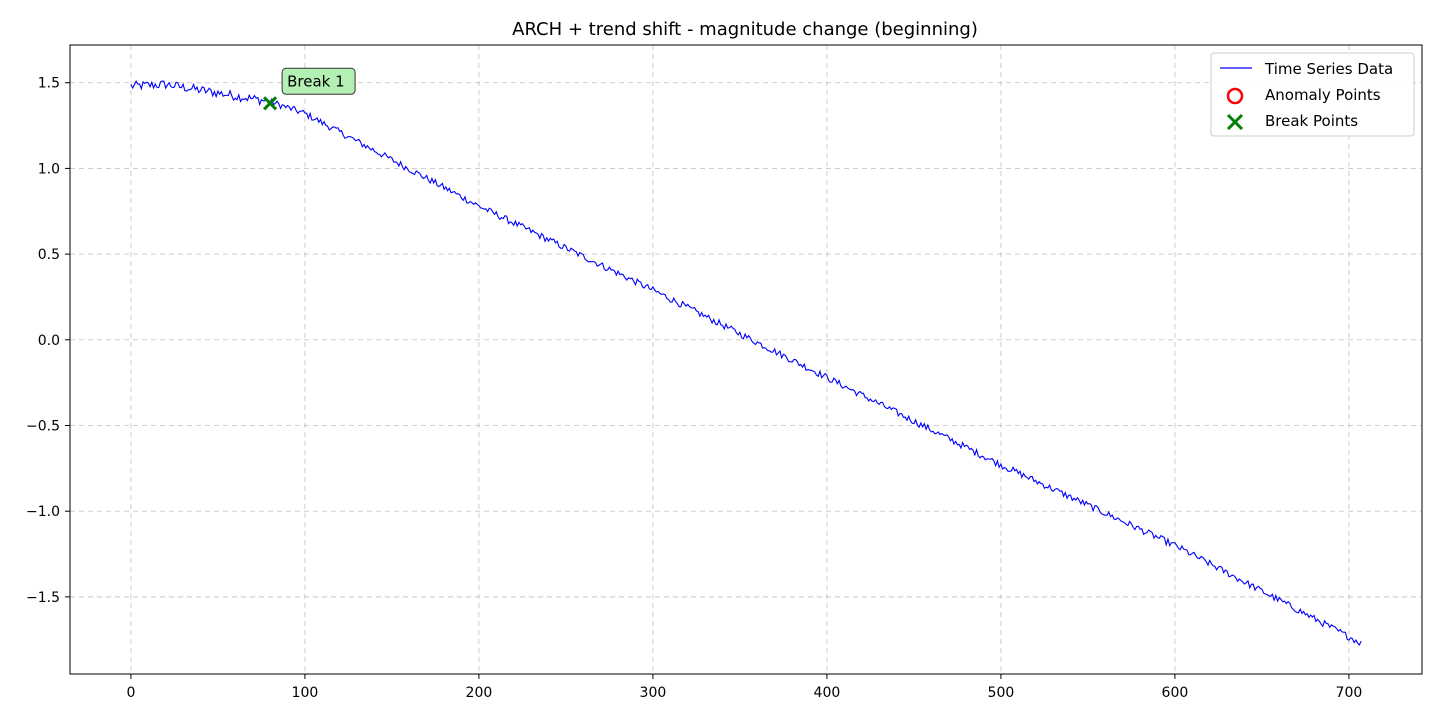  What do you see at coordinates (49, 255) in the screenshot?
I see `y-tick-label: 0.5` at bounding box center [49, 255].